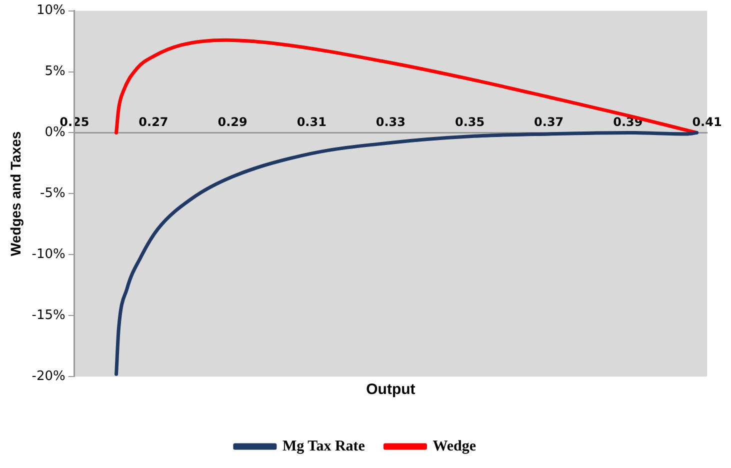  Describe the element at coordinates (55, 72) in the screenshot. I see `y-tick-label: 5%` at that location.